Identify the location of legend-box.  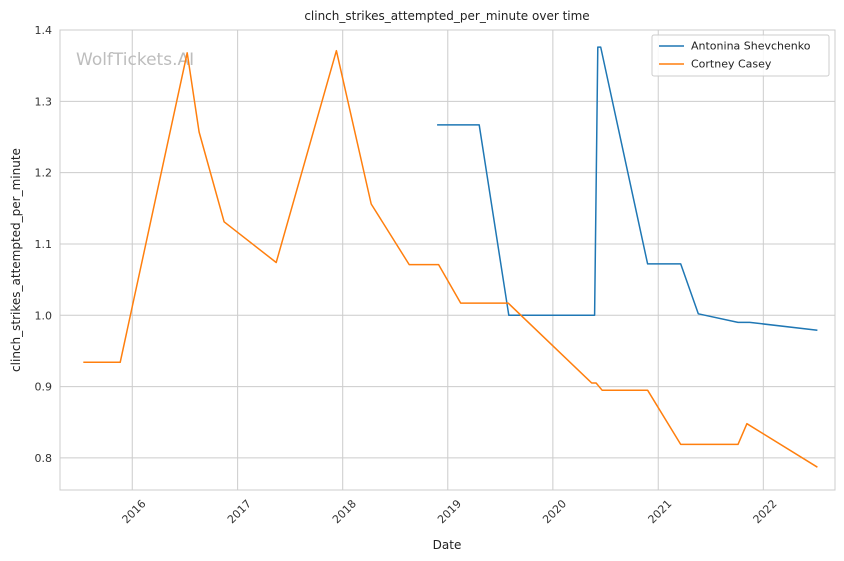
(740, 55).